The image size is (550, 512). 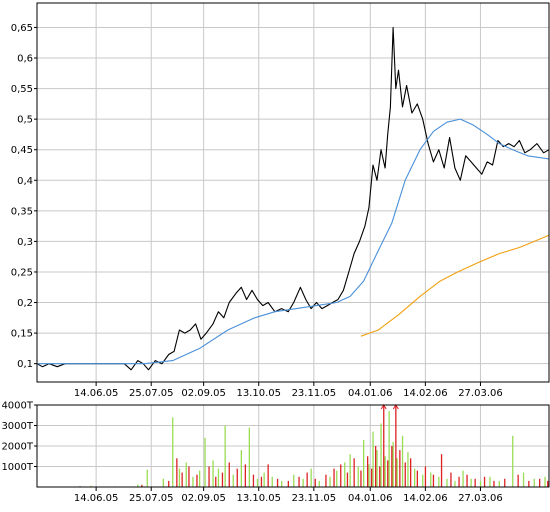 I want to click on price-y-tick-label: 0,6, so click(x=25, y=59).